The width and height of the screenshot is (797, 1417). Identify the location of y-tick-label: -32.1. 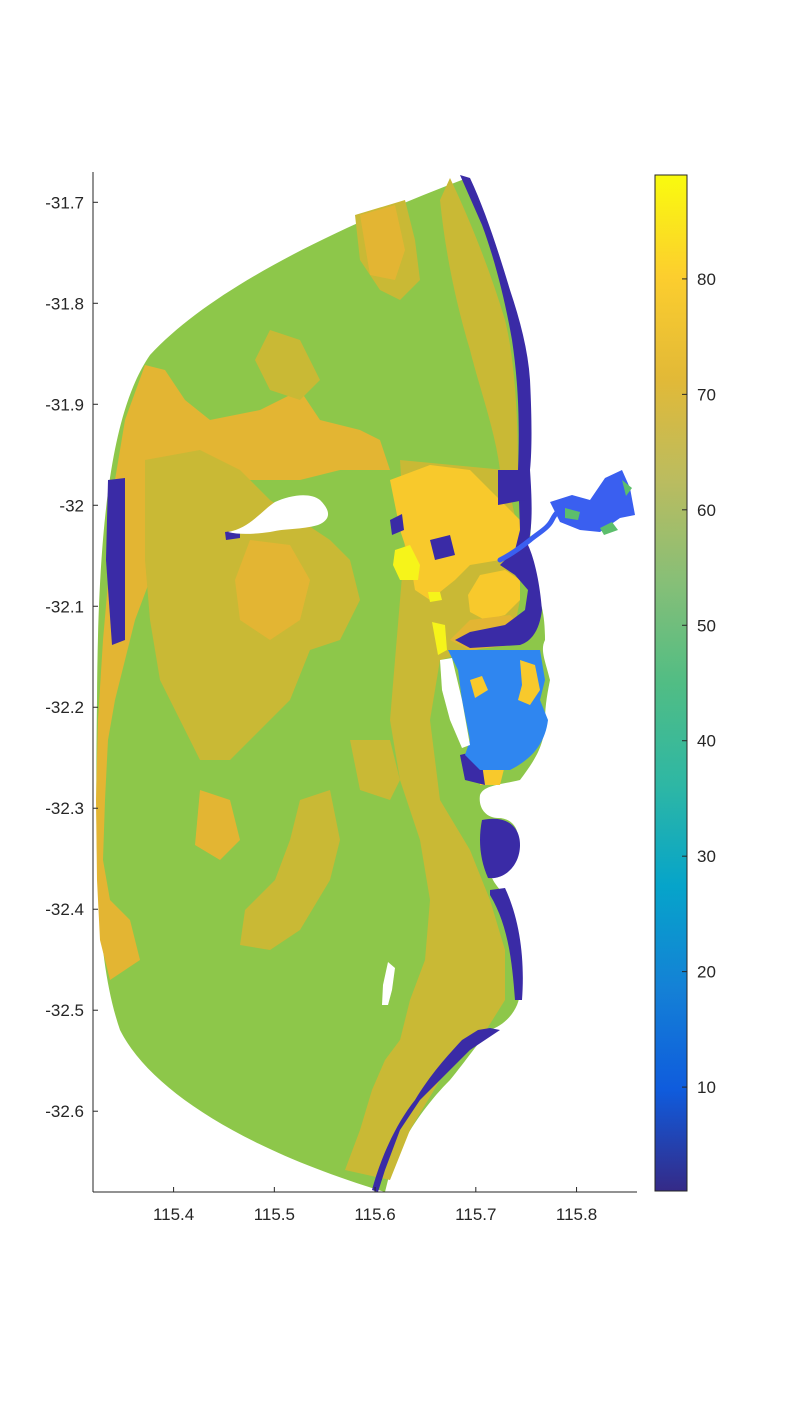
(64, 606).